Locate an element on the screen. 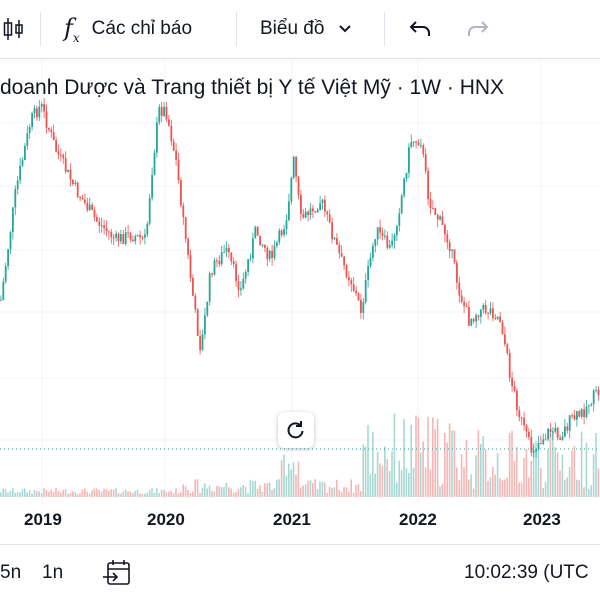 Image resolution: width=600 pixels, height=601 pixels. range-1y-button: 1n is located at coordinates (52, 573).